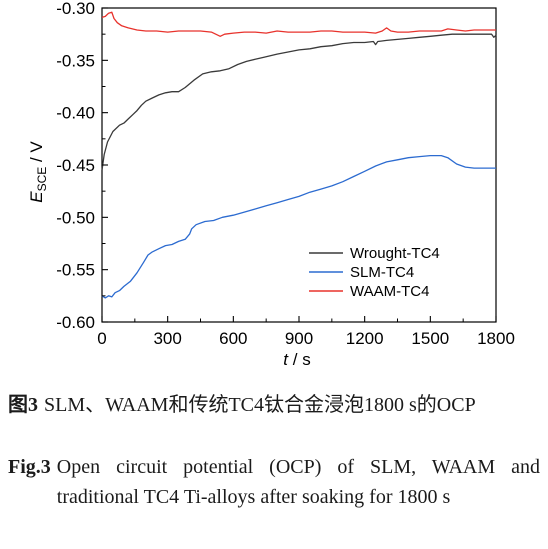 Image resolution: width=548 pixels, height=549 pixels. I want to click on legend-label-wrought-tc4: Wrought-TC4, so click(395, 253).